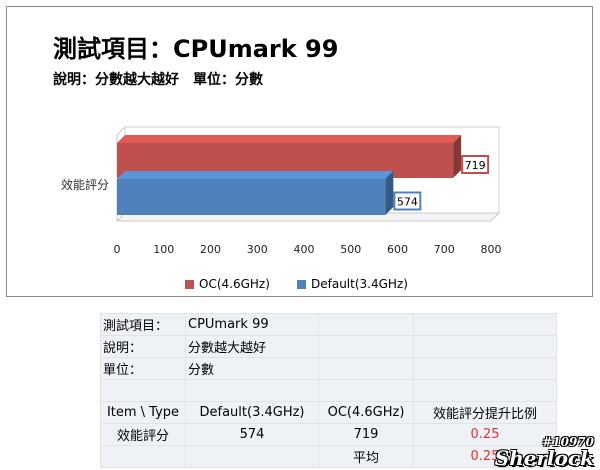 This screenshot has width=600, height=470. I want to click on data-label-box-default, so click(407, 201).